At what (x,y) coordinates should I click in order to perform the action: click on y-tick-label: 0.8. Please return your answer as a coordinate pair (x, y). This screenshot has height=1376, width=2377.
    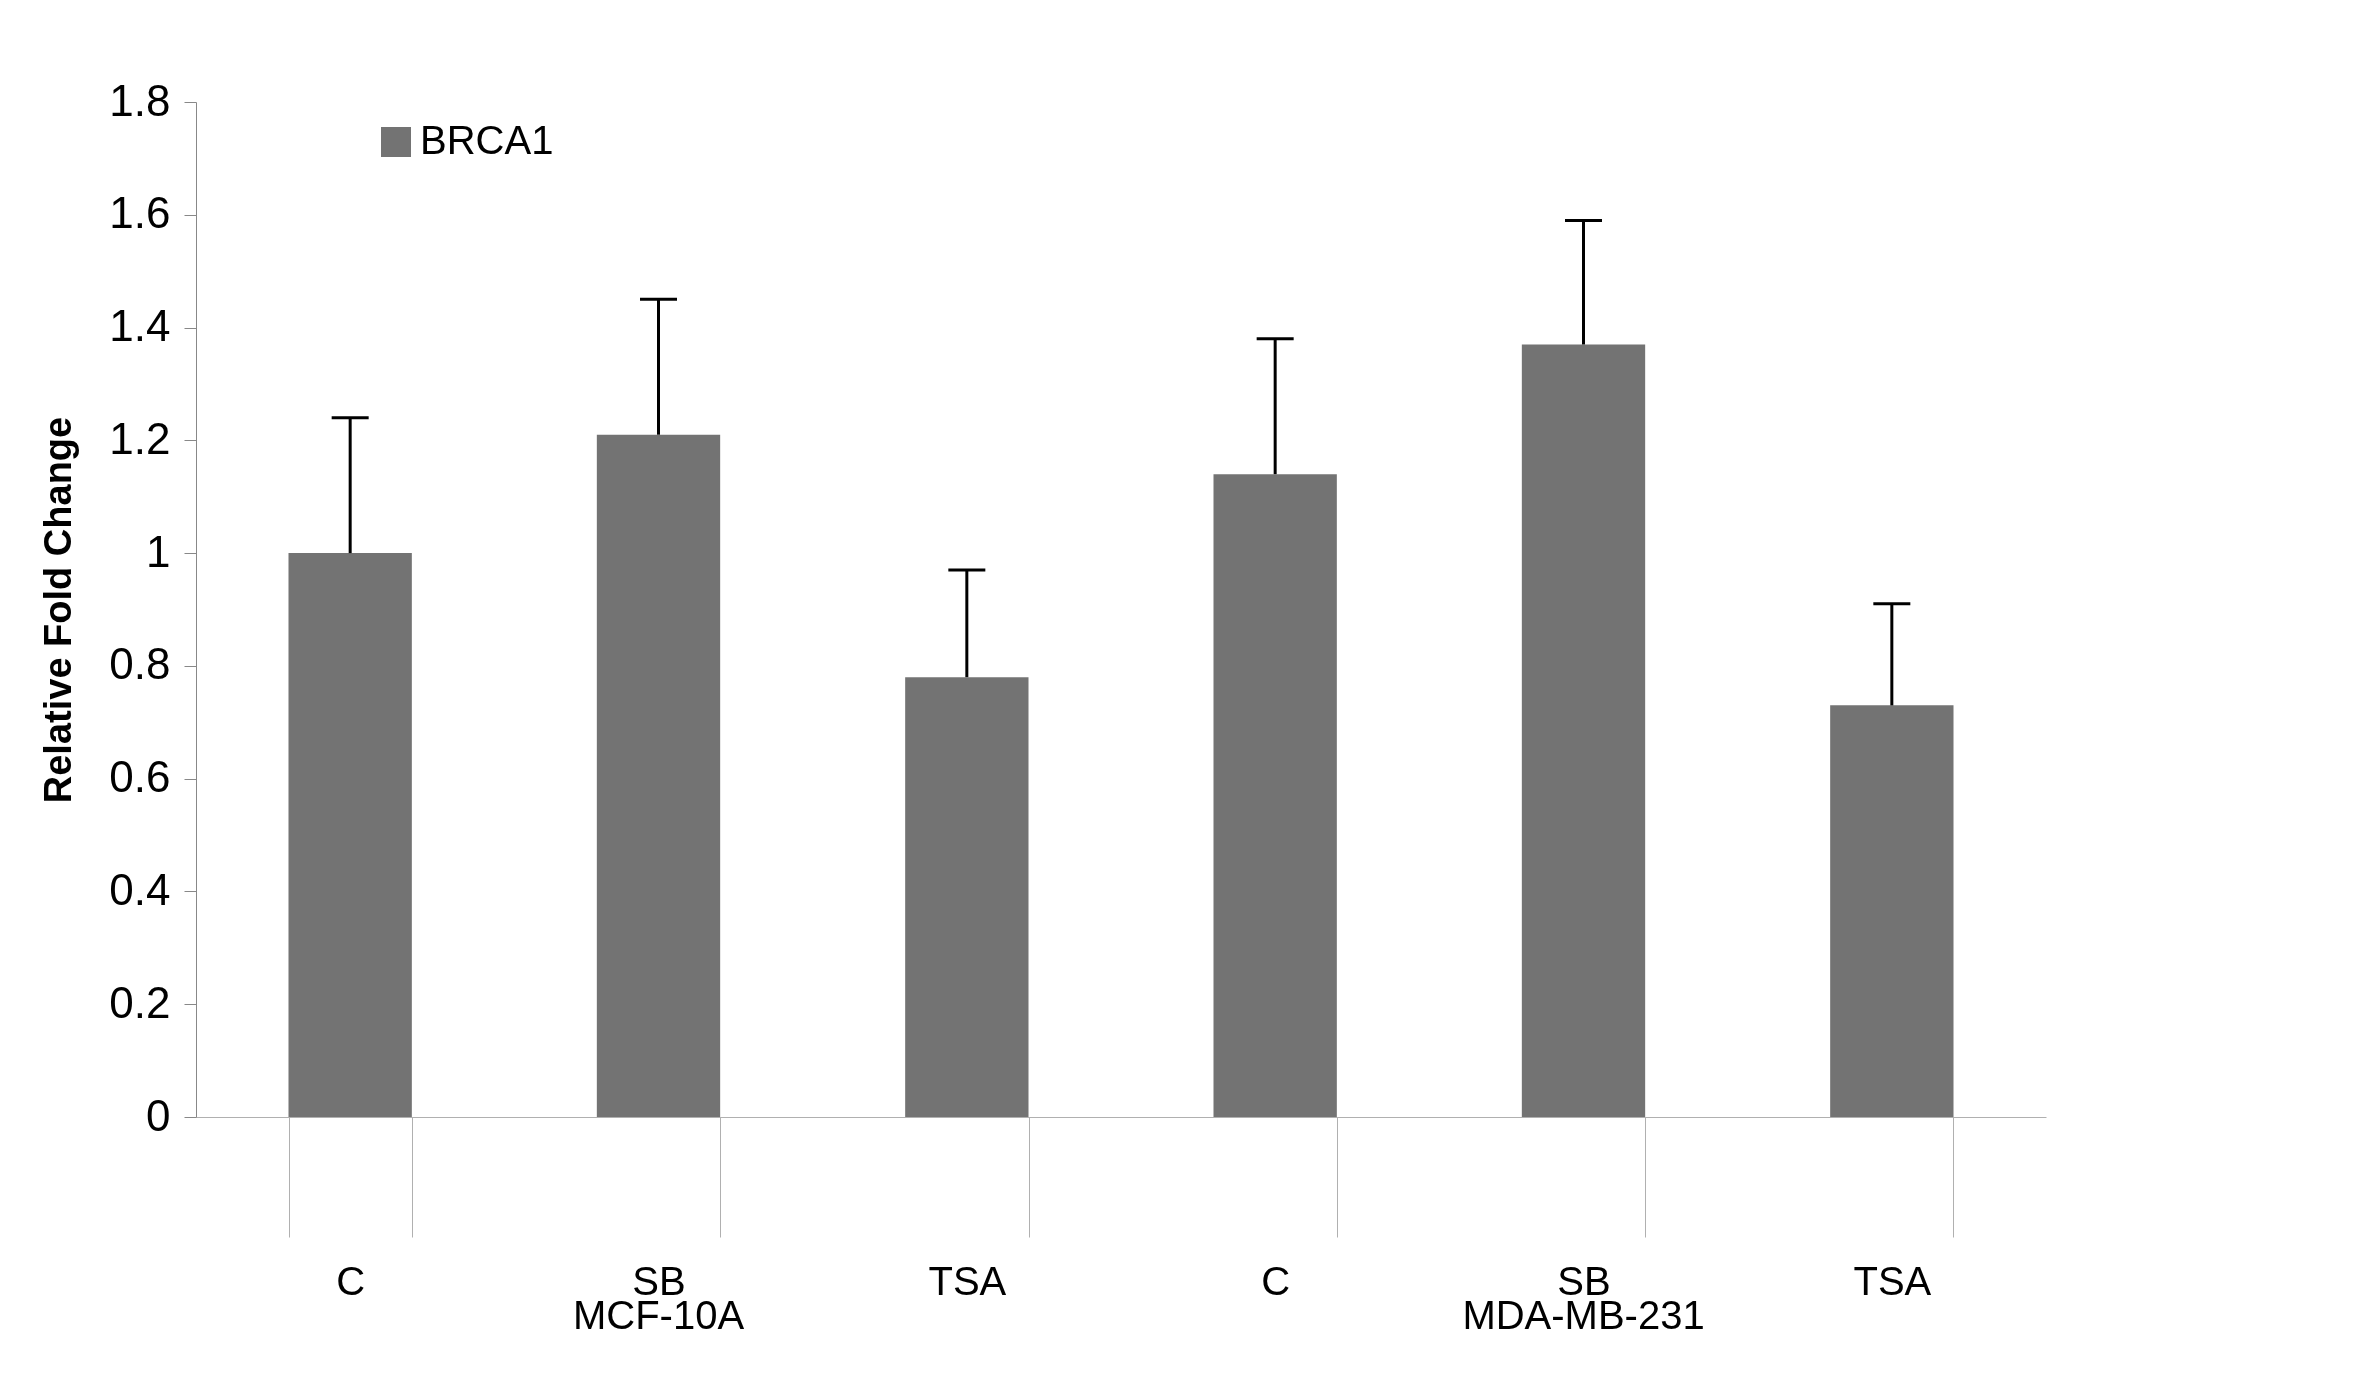
    Looking at the image, I should click on (140, 664).